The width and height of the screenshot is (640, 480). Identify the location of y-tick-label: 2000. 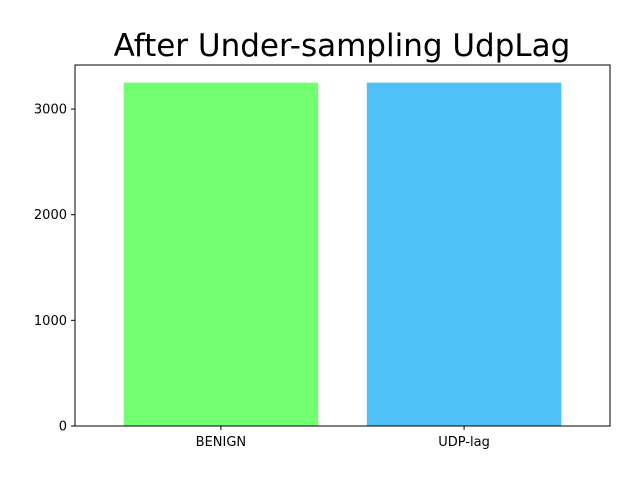
(50, 215).